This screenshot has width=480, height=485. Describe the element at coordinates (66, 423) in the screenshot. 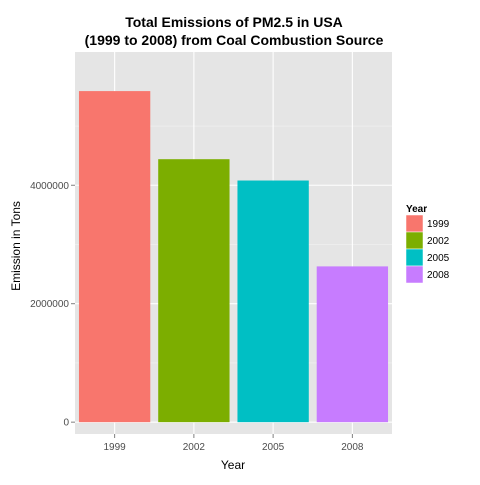

I see `y-tick-label: 0` at that location.